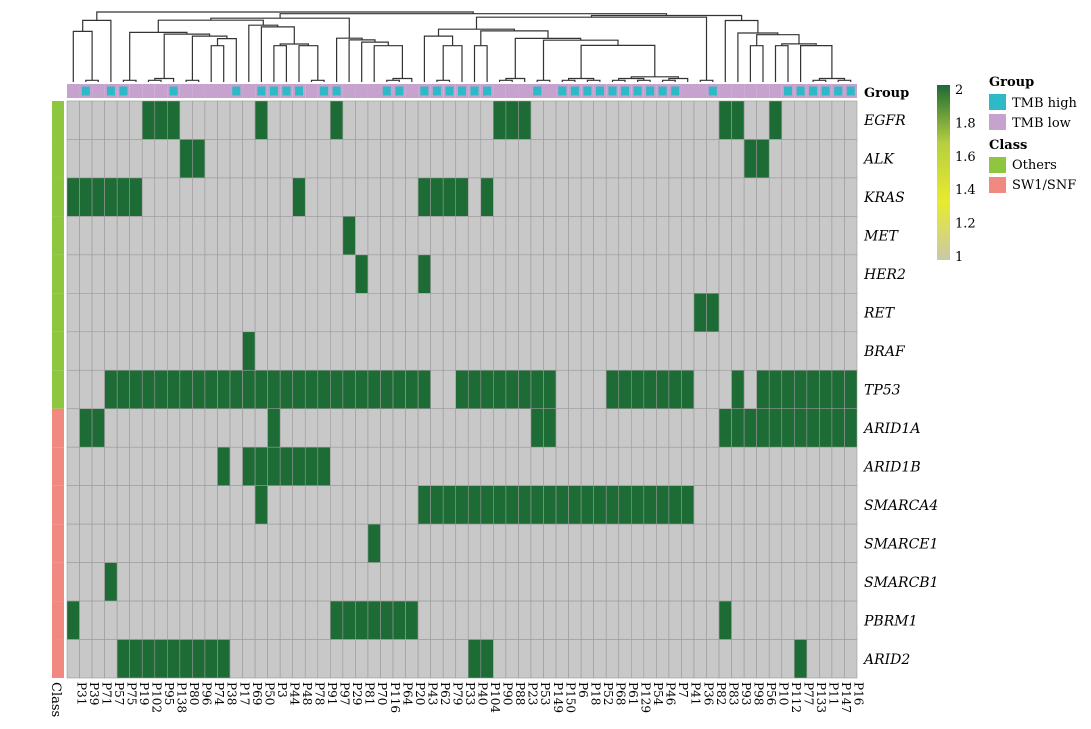  Describe the element at coordinates (462, 428) in the screenshot. I see `cell-arid1a-p33` at that location.